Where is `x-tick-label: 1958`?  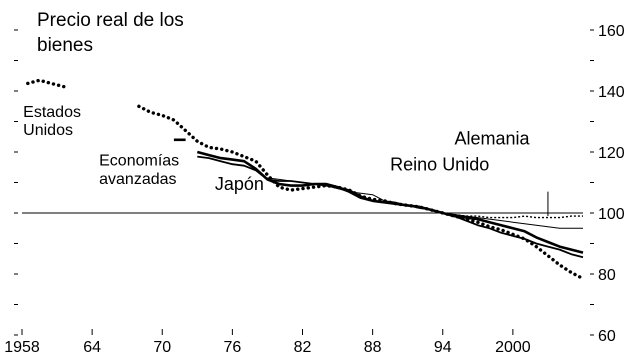
x-tick-label: 1958 is located at coordinates (22, 347).